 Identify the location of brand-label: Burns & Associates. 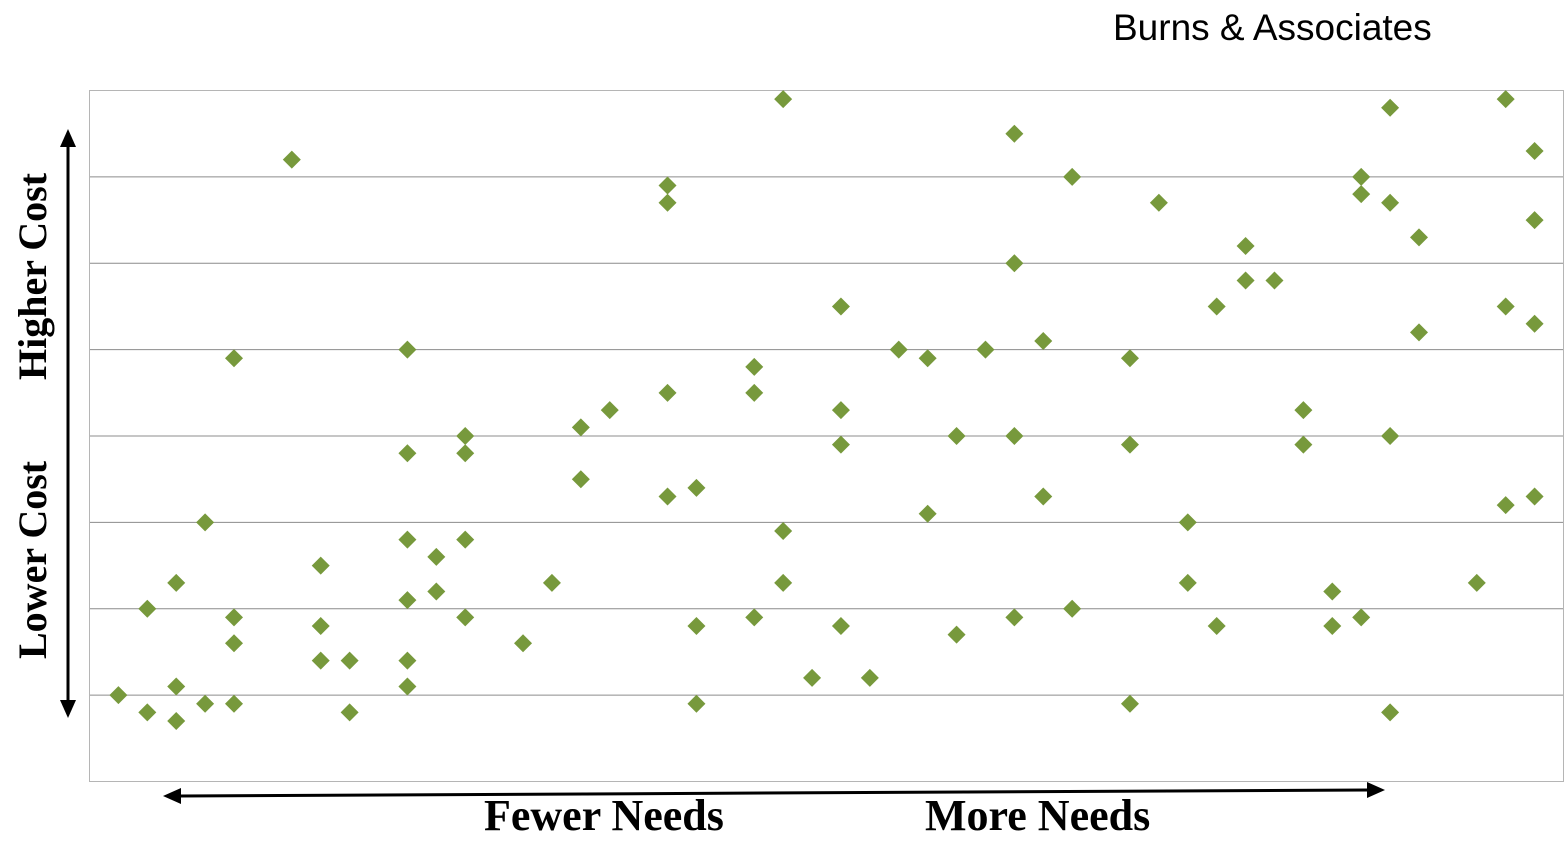
(1272, 27).